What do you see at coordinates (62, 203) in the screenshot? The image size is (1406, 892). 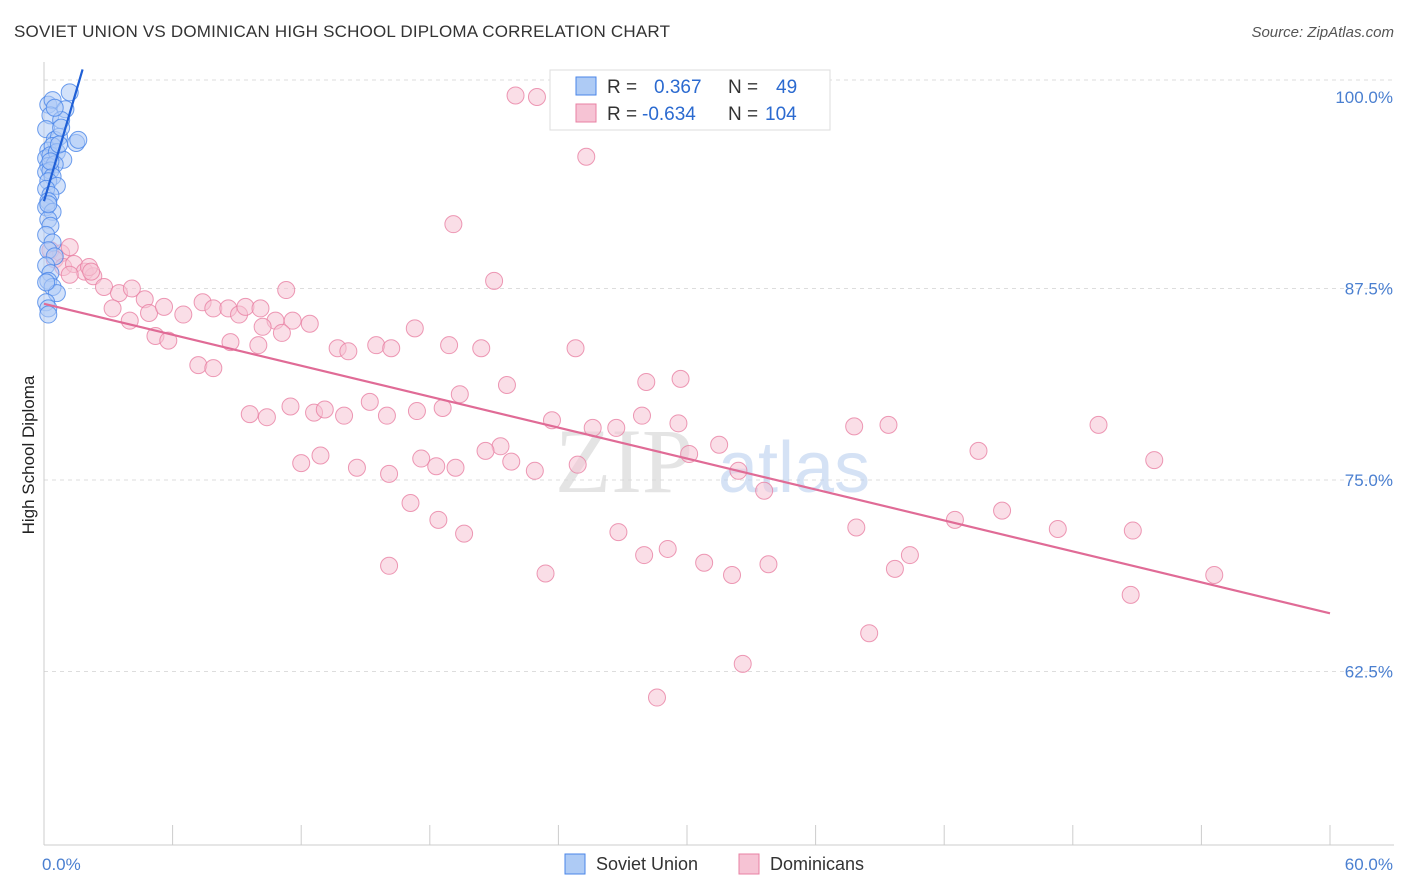 I see `soviet-union-points` at bounding box center [62, 203].